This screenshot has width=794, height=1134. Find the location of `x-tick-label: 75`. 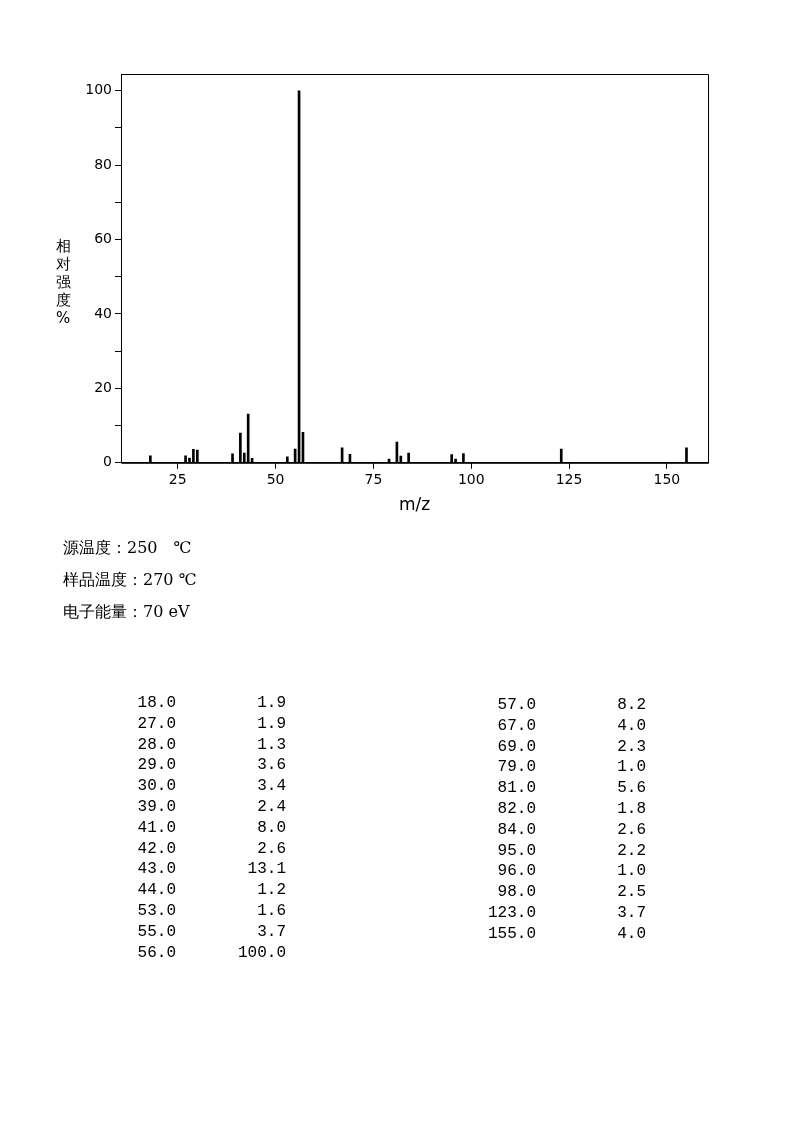

x-tick-label: 75 is located at coordinates (373, 478).